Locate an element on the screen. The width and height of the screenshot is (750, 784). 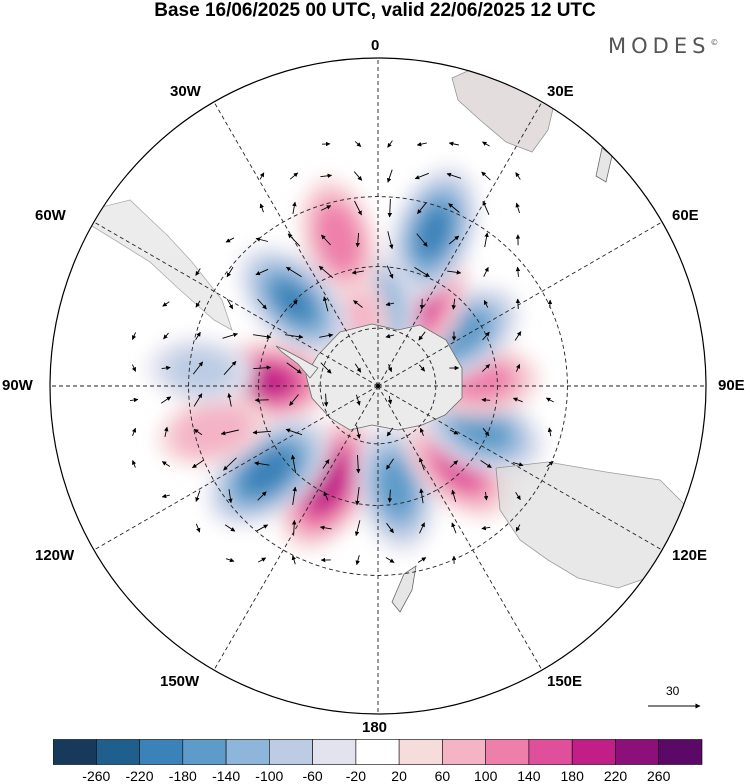
lon-label-90w: 90W is located at coordinates (17, 386).